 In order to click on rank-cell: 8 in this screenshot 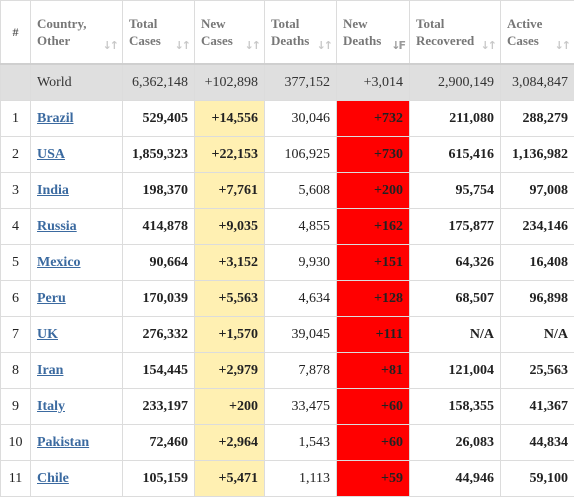, I will do `click(16, 371)`.